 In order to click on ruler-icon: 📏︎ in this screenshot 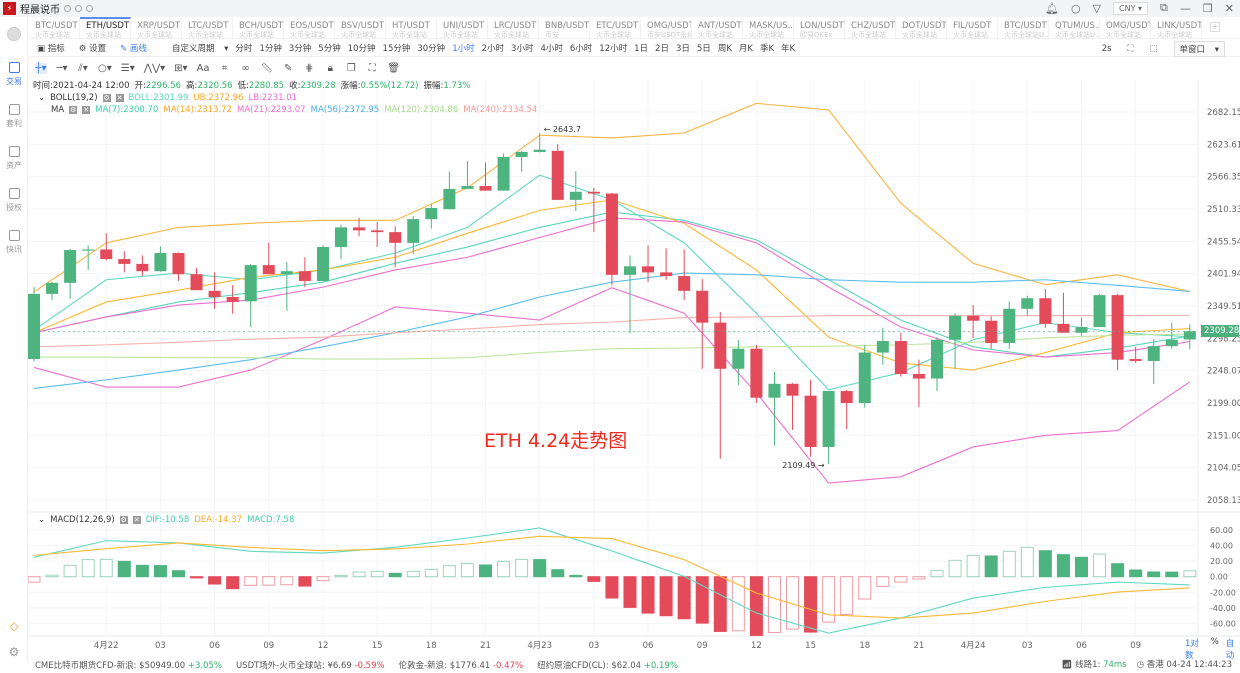, I will do `click(267, 68)`.